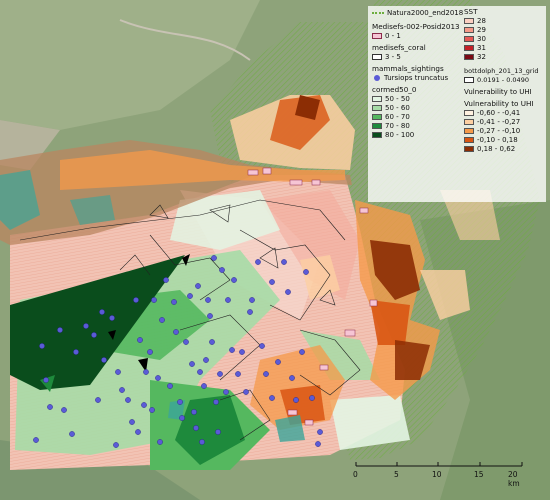 The width and height of the screenshot is (550, 500). What do you see at coordinates (176, 410) in the screenshot?
I see `coral-patch` at bounding box center [176, 410].